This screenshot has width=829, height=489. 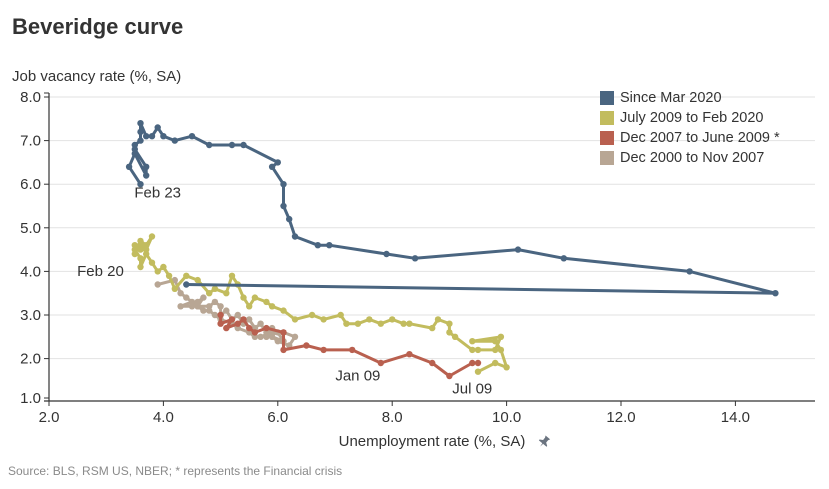 What do you see at coordinates (30, 398) in the screenshot?
I see `y-tick-label: 1.0` at bounding box center [30, 398].